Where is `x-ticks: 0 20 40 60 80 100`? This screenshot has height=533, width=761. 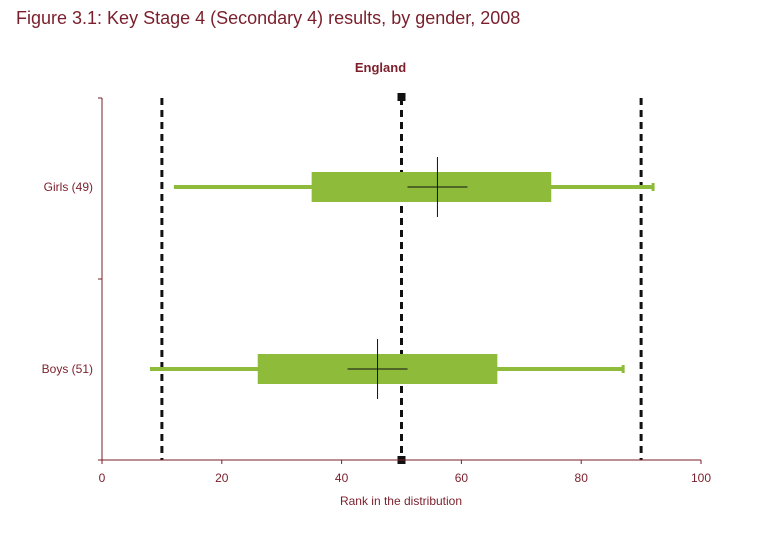
x-ticks: 0 20 40 60 80 100 is located at coordinates (405, 472).